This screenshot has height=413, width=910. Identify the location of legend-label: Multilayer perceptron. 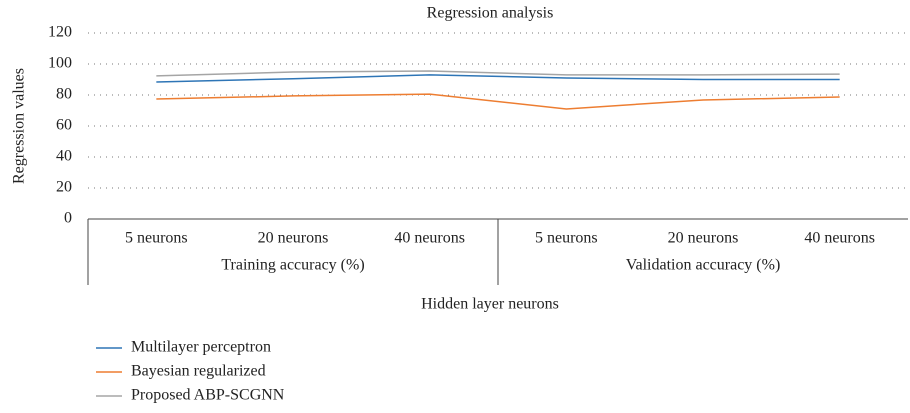
(201, 347).